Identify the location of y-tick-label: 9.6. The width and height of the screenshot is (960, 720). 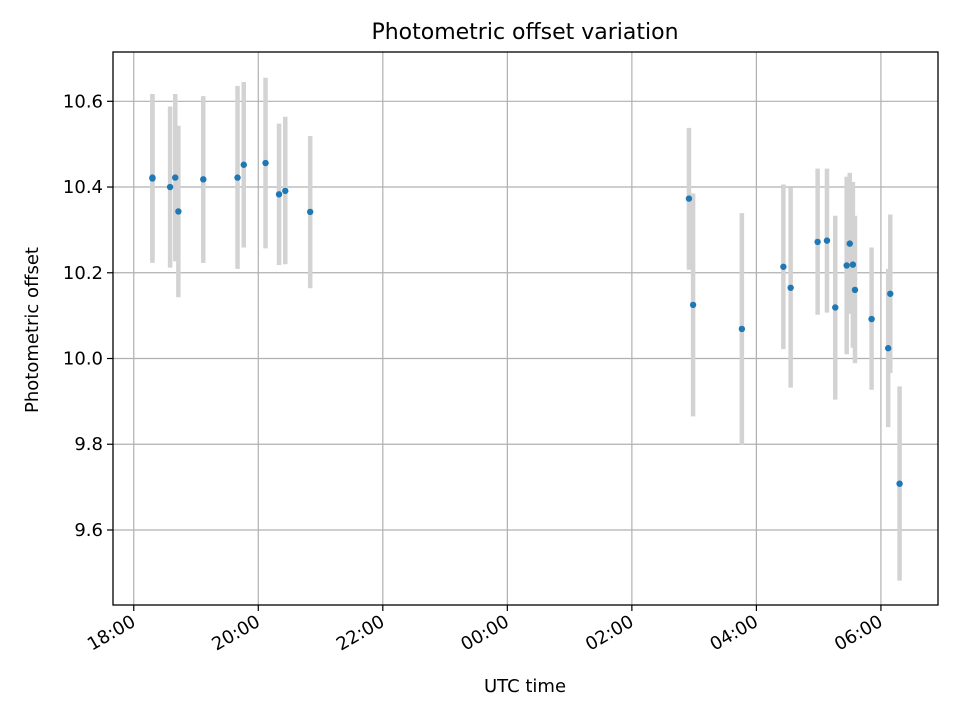
(88, 530).